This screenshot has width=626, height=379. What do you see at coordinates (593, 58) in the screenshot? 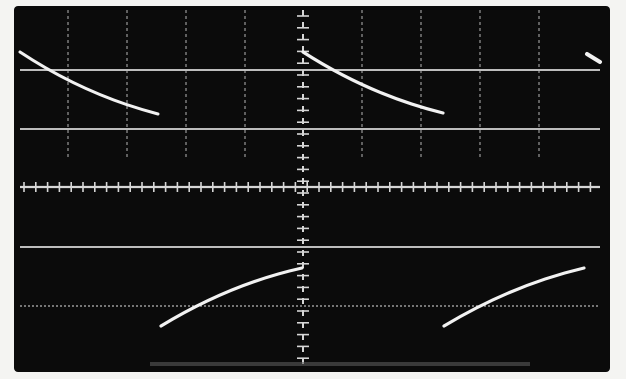
I see `trace-fragment` at bounding box center [593, 58].